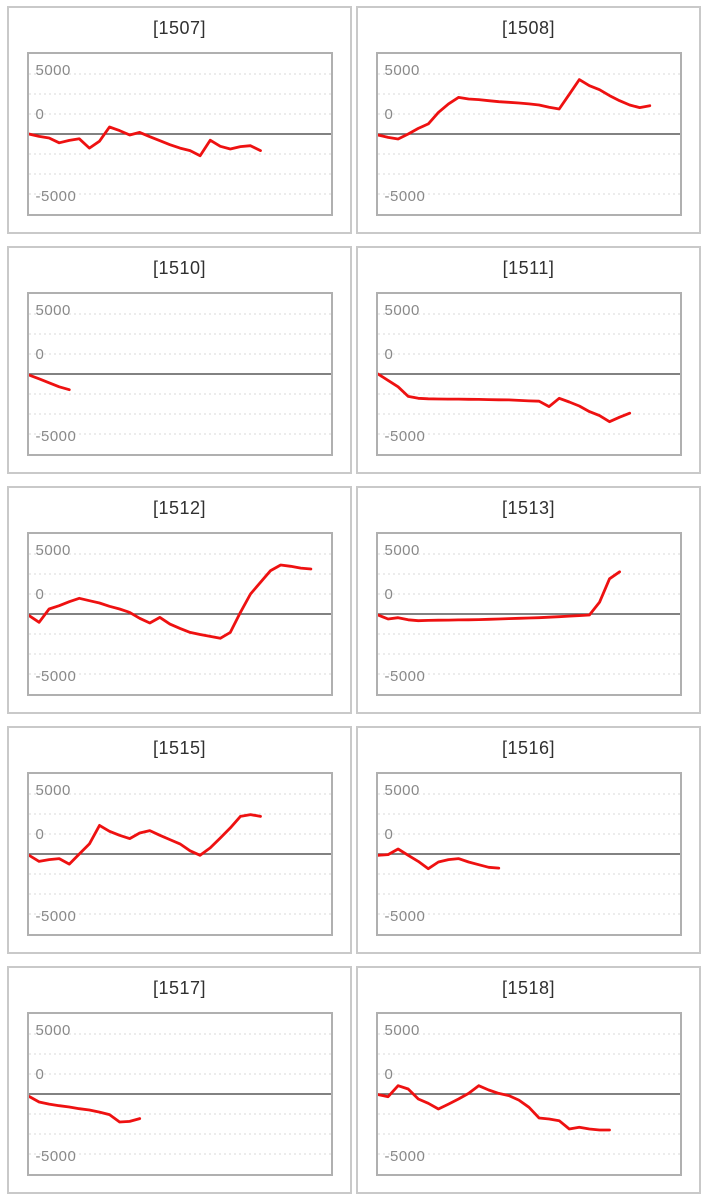 The image size is (710, 1202). What do you see at coordinates (179, 508) in the screenshot?
I see `machine-title: [1512]` at bounding box center [179, 508].